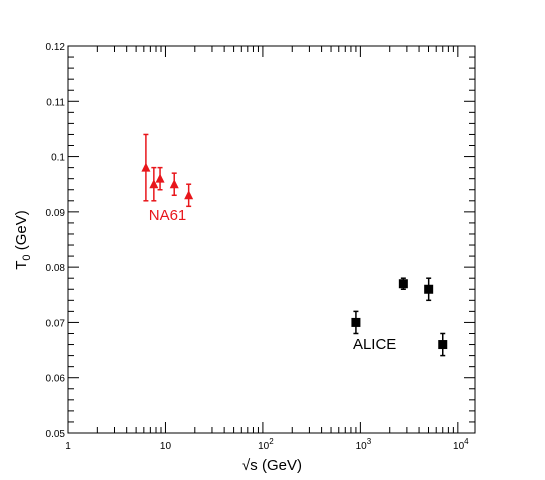 Image resolution: width=545 pixels, height=480 pixels. Describe the element at coordinates (166, 446) in the screenshot. I see `x-tick-label: 10` at that location.